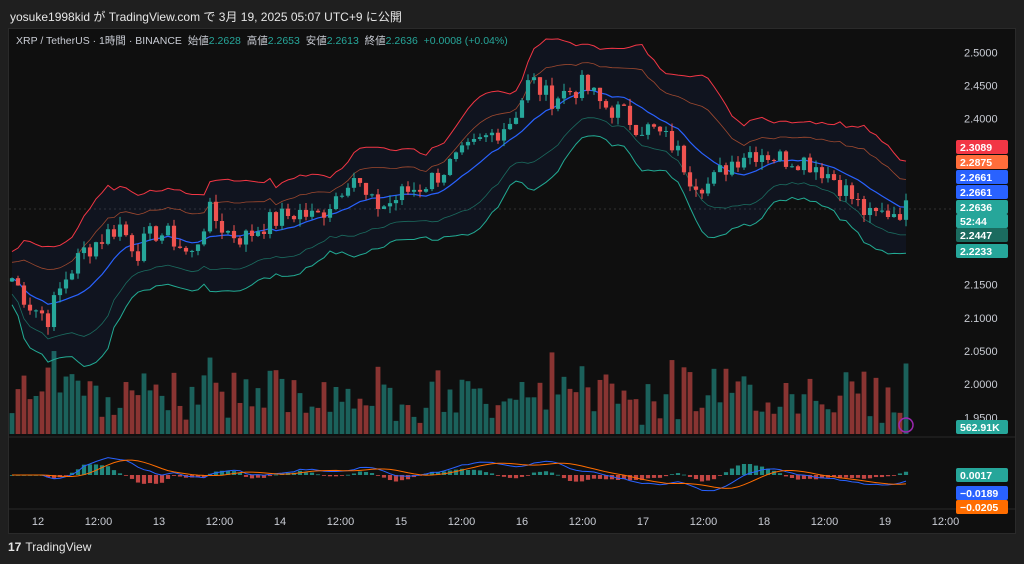 The height and width of the screenshot is (564, 1024). I want to click on price-badge-label: 52:44, so click(973, 222).